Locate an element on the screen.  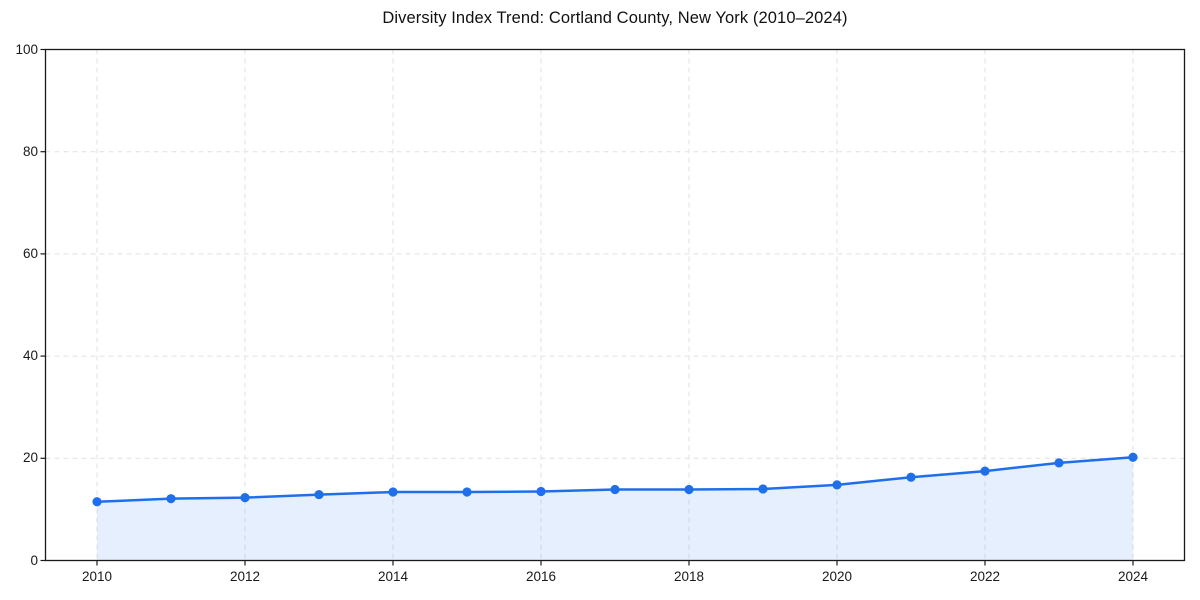
data-point-2024 is located at coordinates (1133, 457).